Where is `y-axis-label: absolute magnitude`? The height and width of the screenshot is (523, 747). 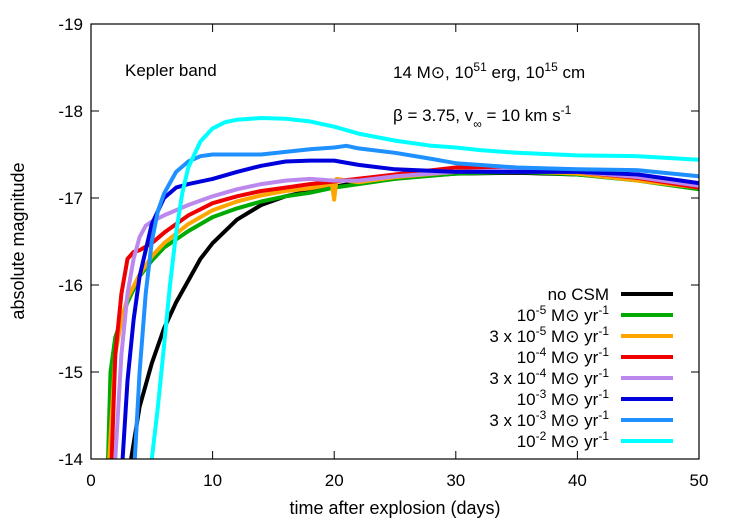
y-axis-label: absolute magnitude is located at coordinates (18, 240).